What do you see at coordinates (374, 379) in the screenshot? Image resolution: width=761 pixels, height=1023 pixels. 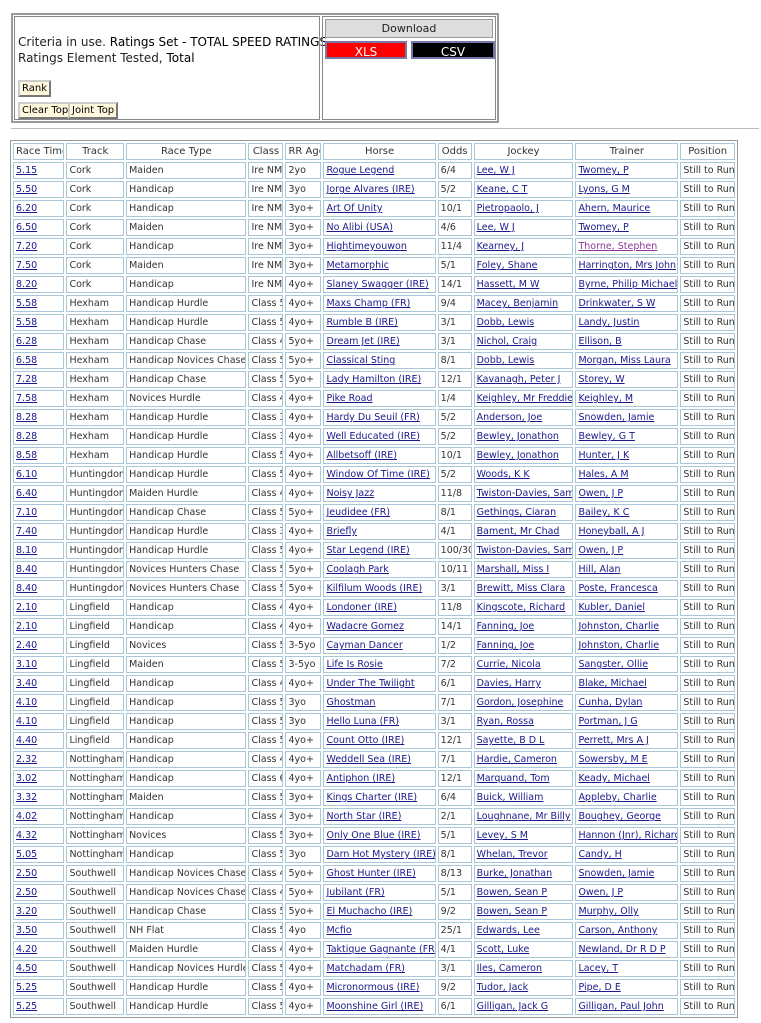 I see `horse-link: Lady Hamilton (IRE)` at bounding box center [374, 379].